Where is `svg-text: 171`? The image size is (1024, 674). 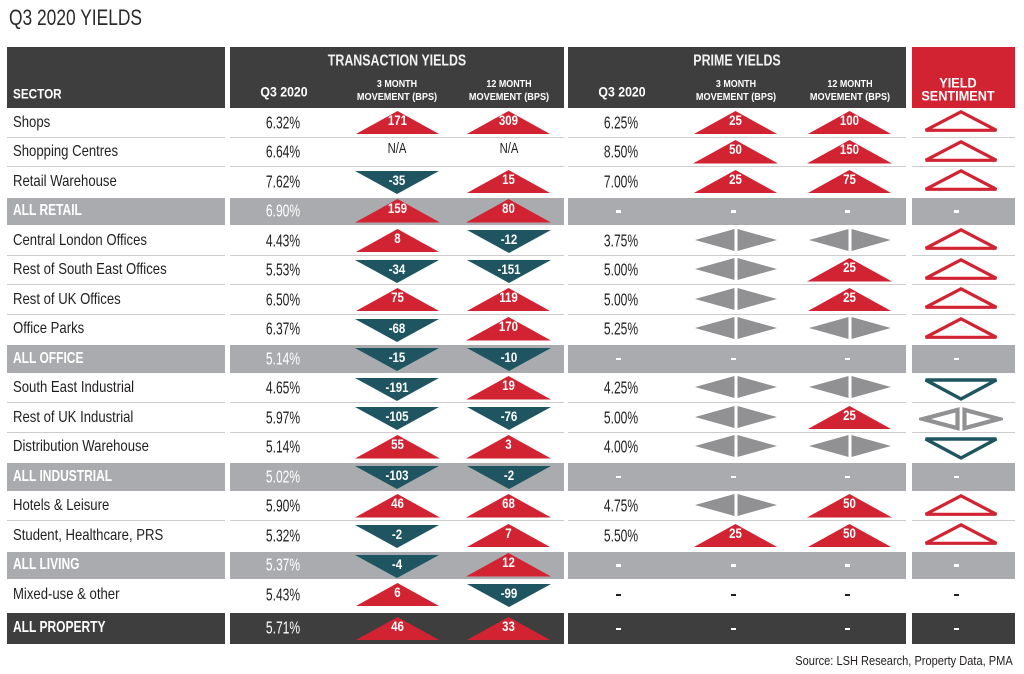
svg-text: 171 is located at coordinates (396, 120).